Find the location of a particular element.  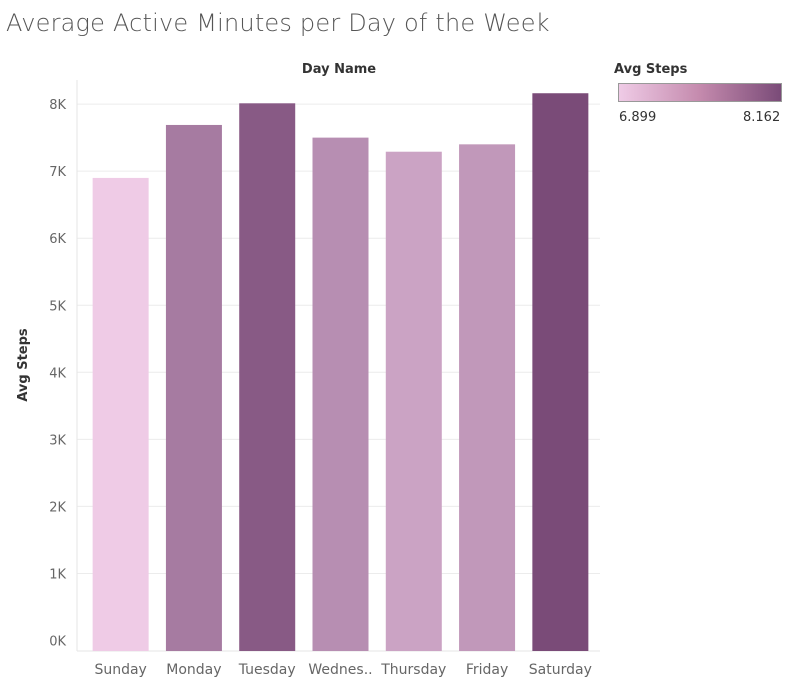

bar-tuesday is located at coordinates (267, 377).